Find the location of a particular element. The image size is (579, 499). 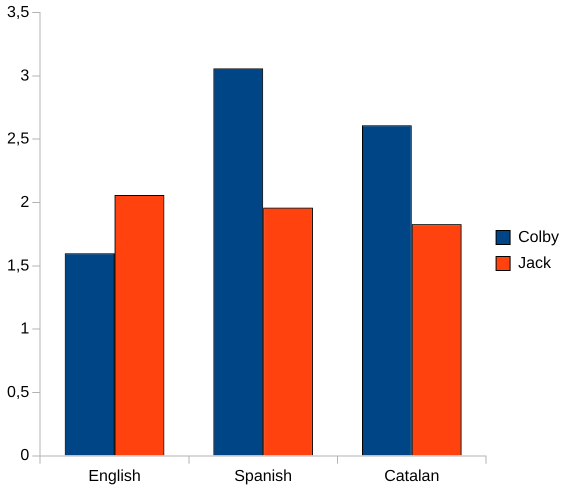

x-tick-label: Catalan is located at coordinates (412, 476).